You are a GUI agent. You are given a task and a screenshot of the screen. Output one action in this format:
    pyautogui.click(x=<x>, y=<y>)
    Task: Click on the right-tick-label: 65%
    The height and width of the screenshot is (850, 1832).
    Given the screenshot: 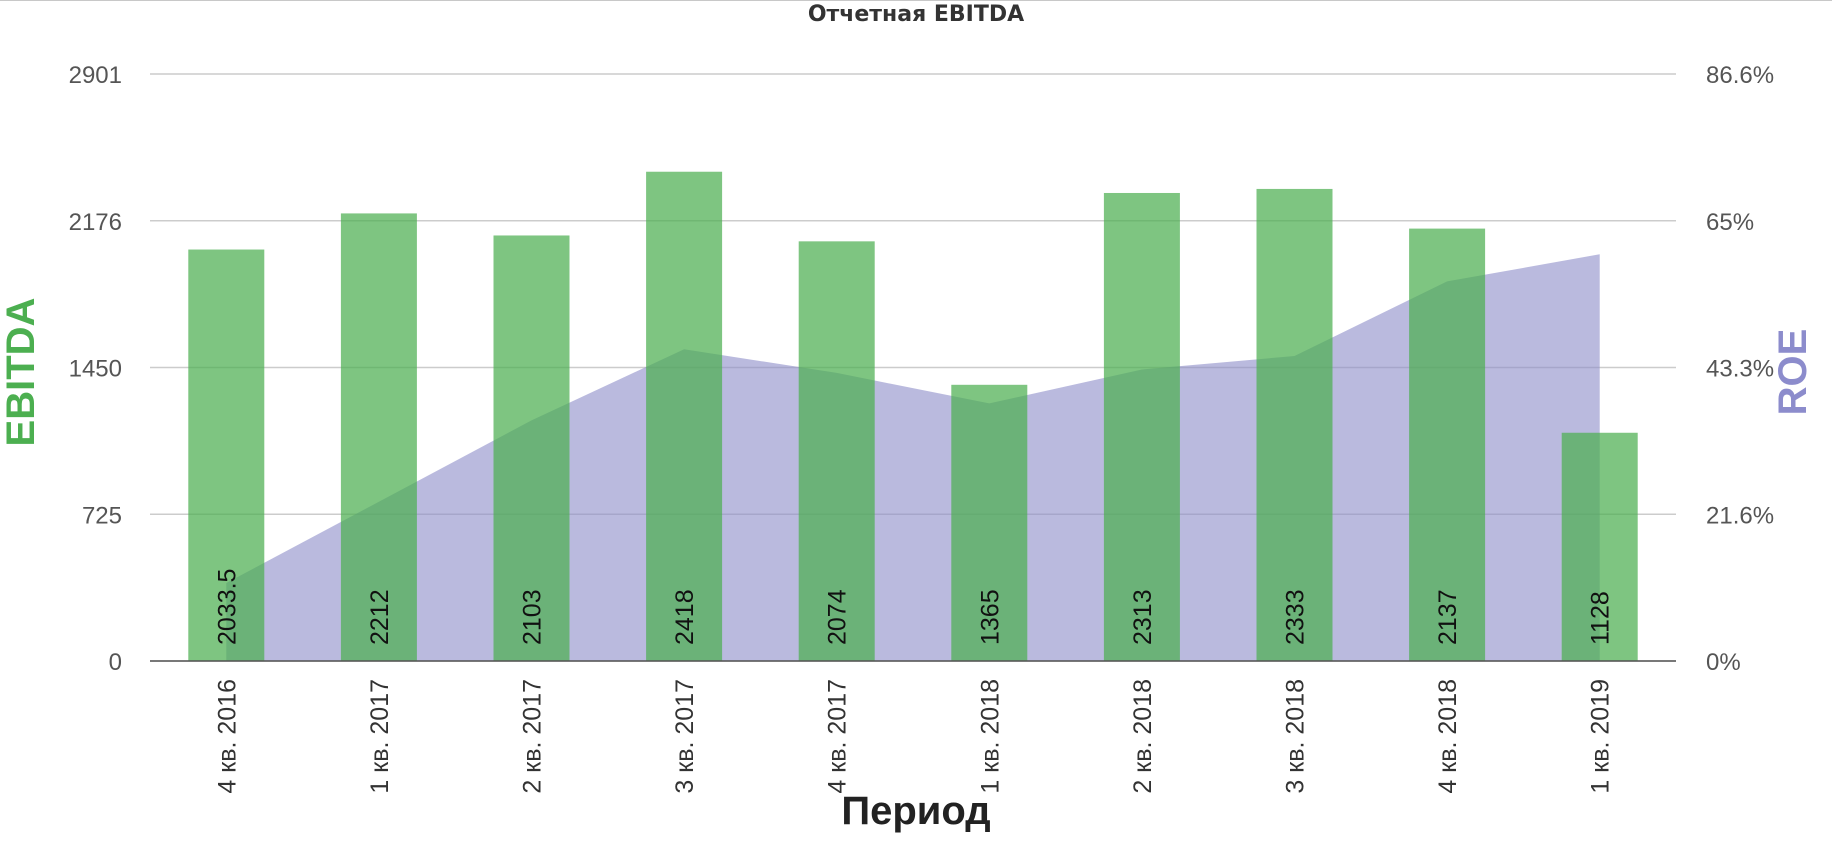 What is the action you would take?
    pyautogui.click(x=1730, y=222)
    